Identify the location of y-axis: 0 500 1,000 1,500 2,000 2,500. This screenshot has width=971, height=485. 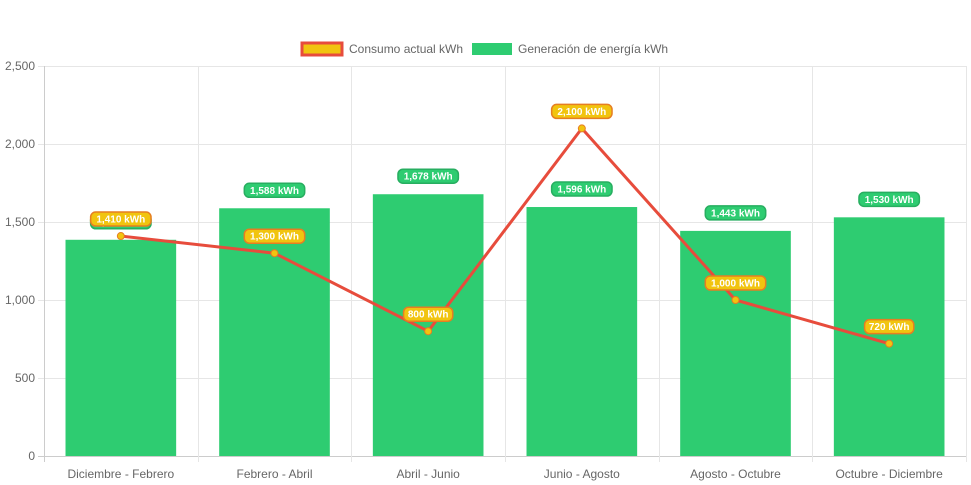
(20, 261).